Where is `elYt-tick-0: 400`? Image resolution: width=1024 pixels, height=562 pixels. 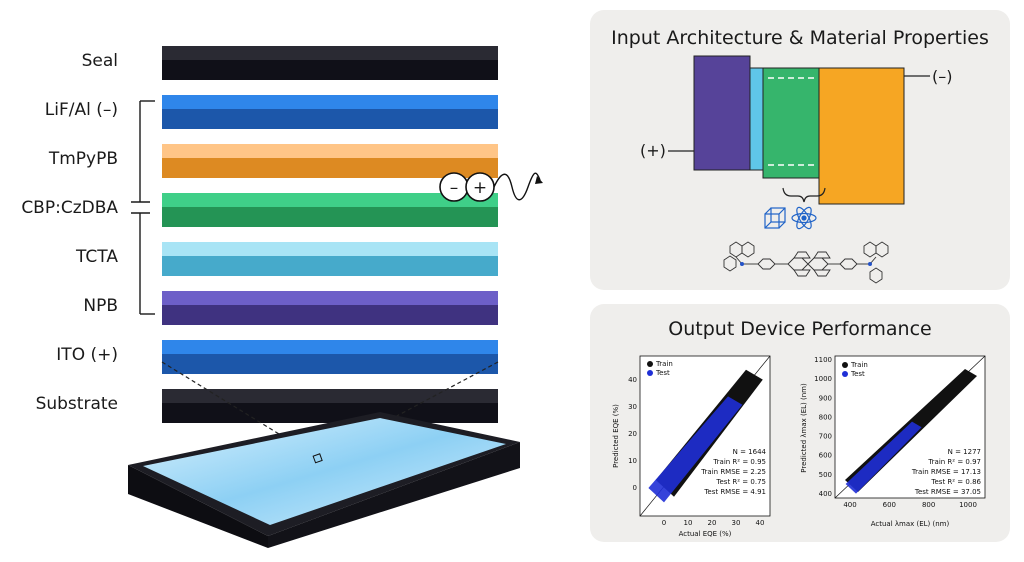
elYt-tick-0: 400 is located at coordinates (825, 494).